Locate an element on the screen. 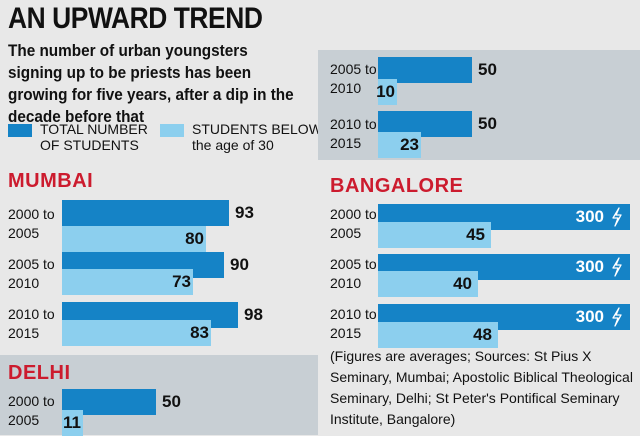 The width and height of the screenshot is (640, 436). value-label-young: 11 is located at coordinates (72, 422).